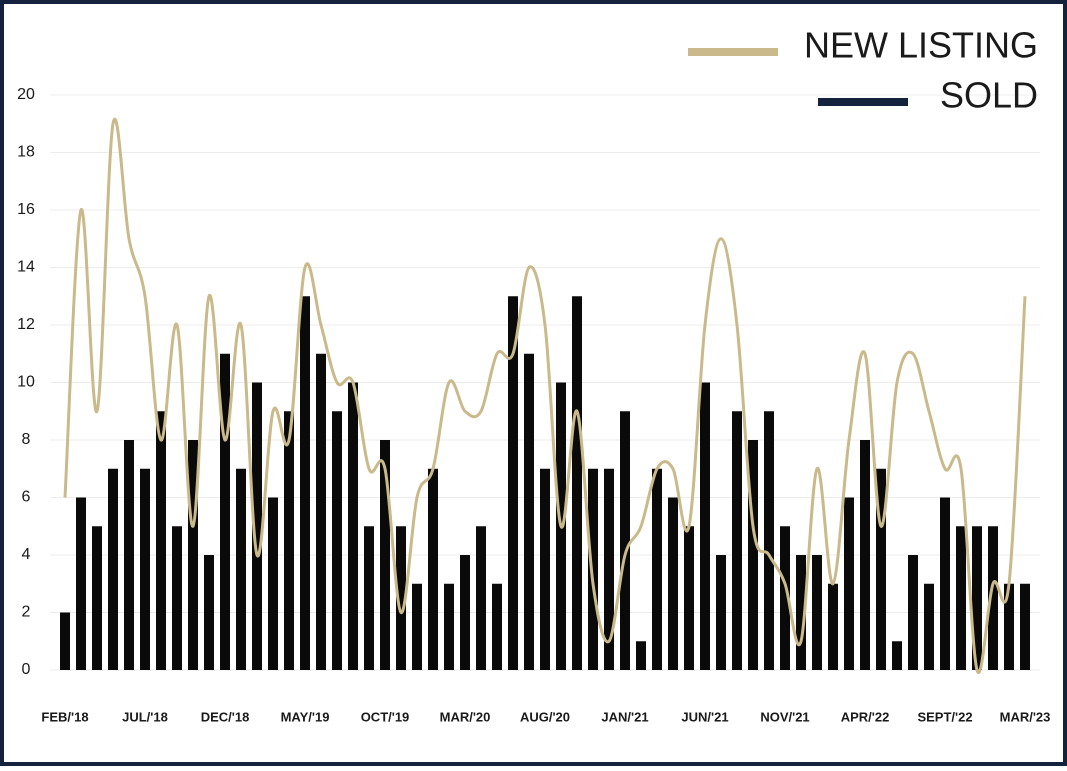 This screenshot has width=1067, height=771. I want to click on y-tick-label: 6, so click(26, 497).